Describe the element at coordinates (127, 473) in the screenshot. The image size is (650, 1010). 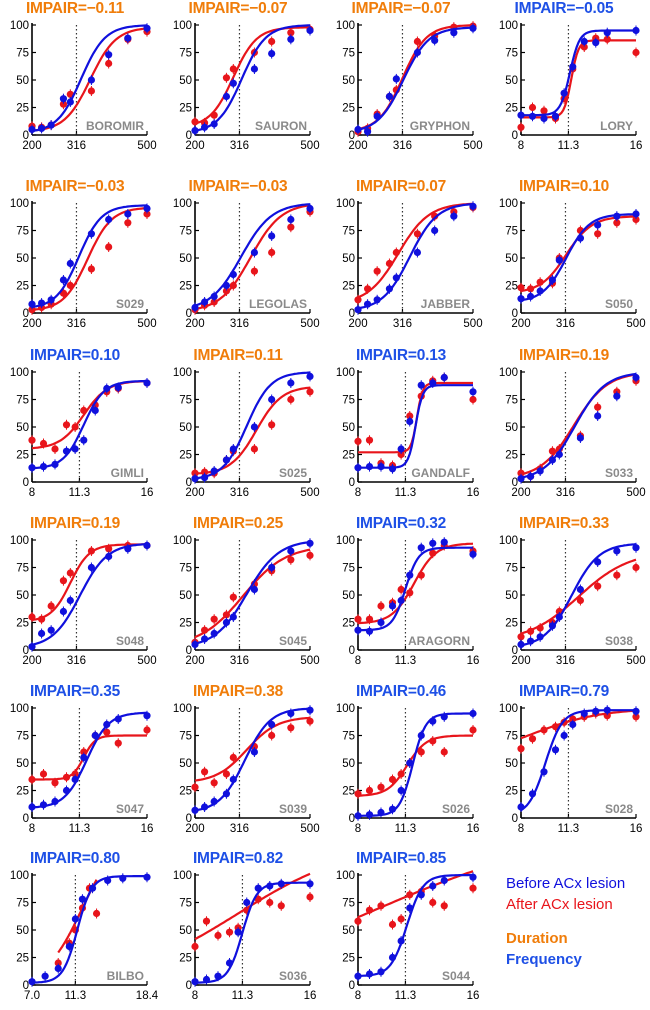
I see `animal-label: GIMLI` at that location.